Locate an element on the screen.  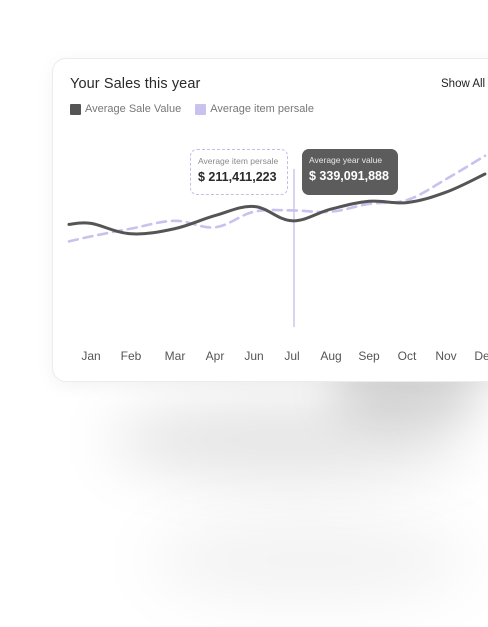
x-tick-label: Jan is located at coordinates (90, 356).